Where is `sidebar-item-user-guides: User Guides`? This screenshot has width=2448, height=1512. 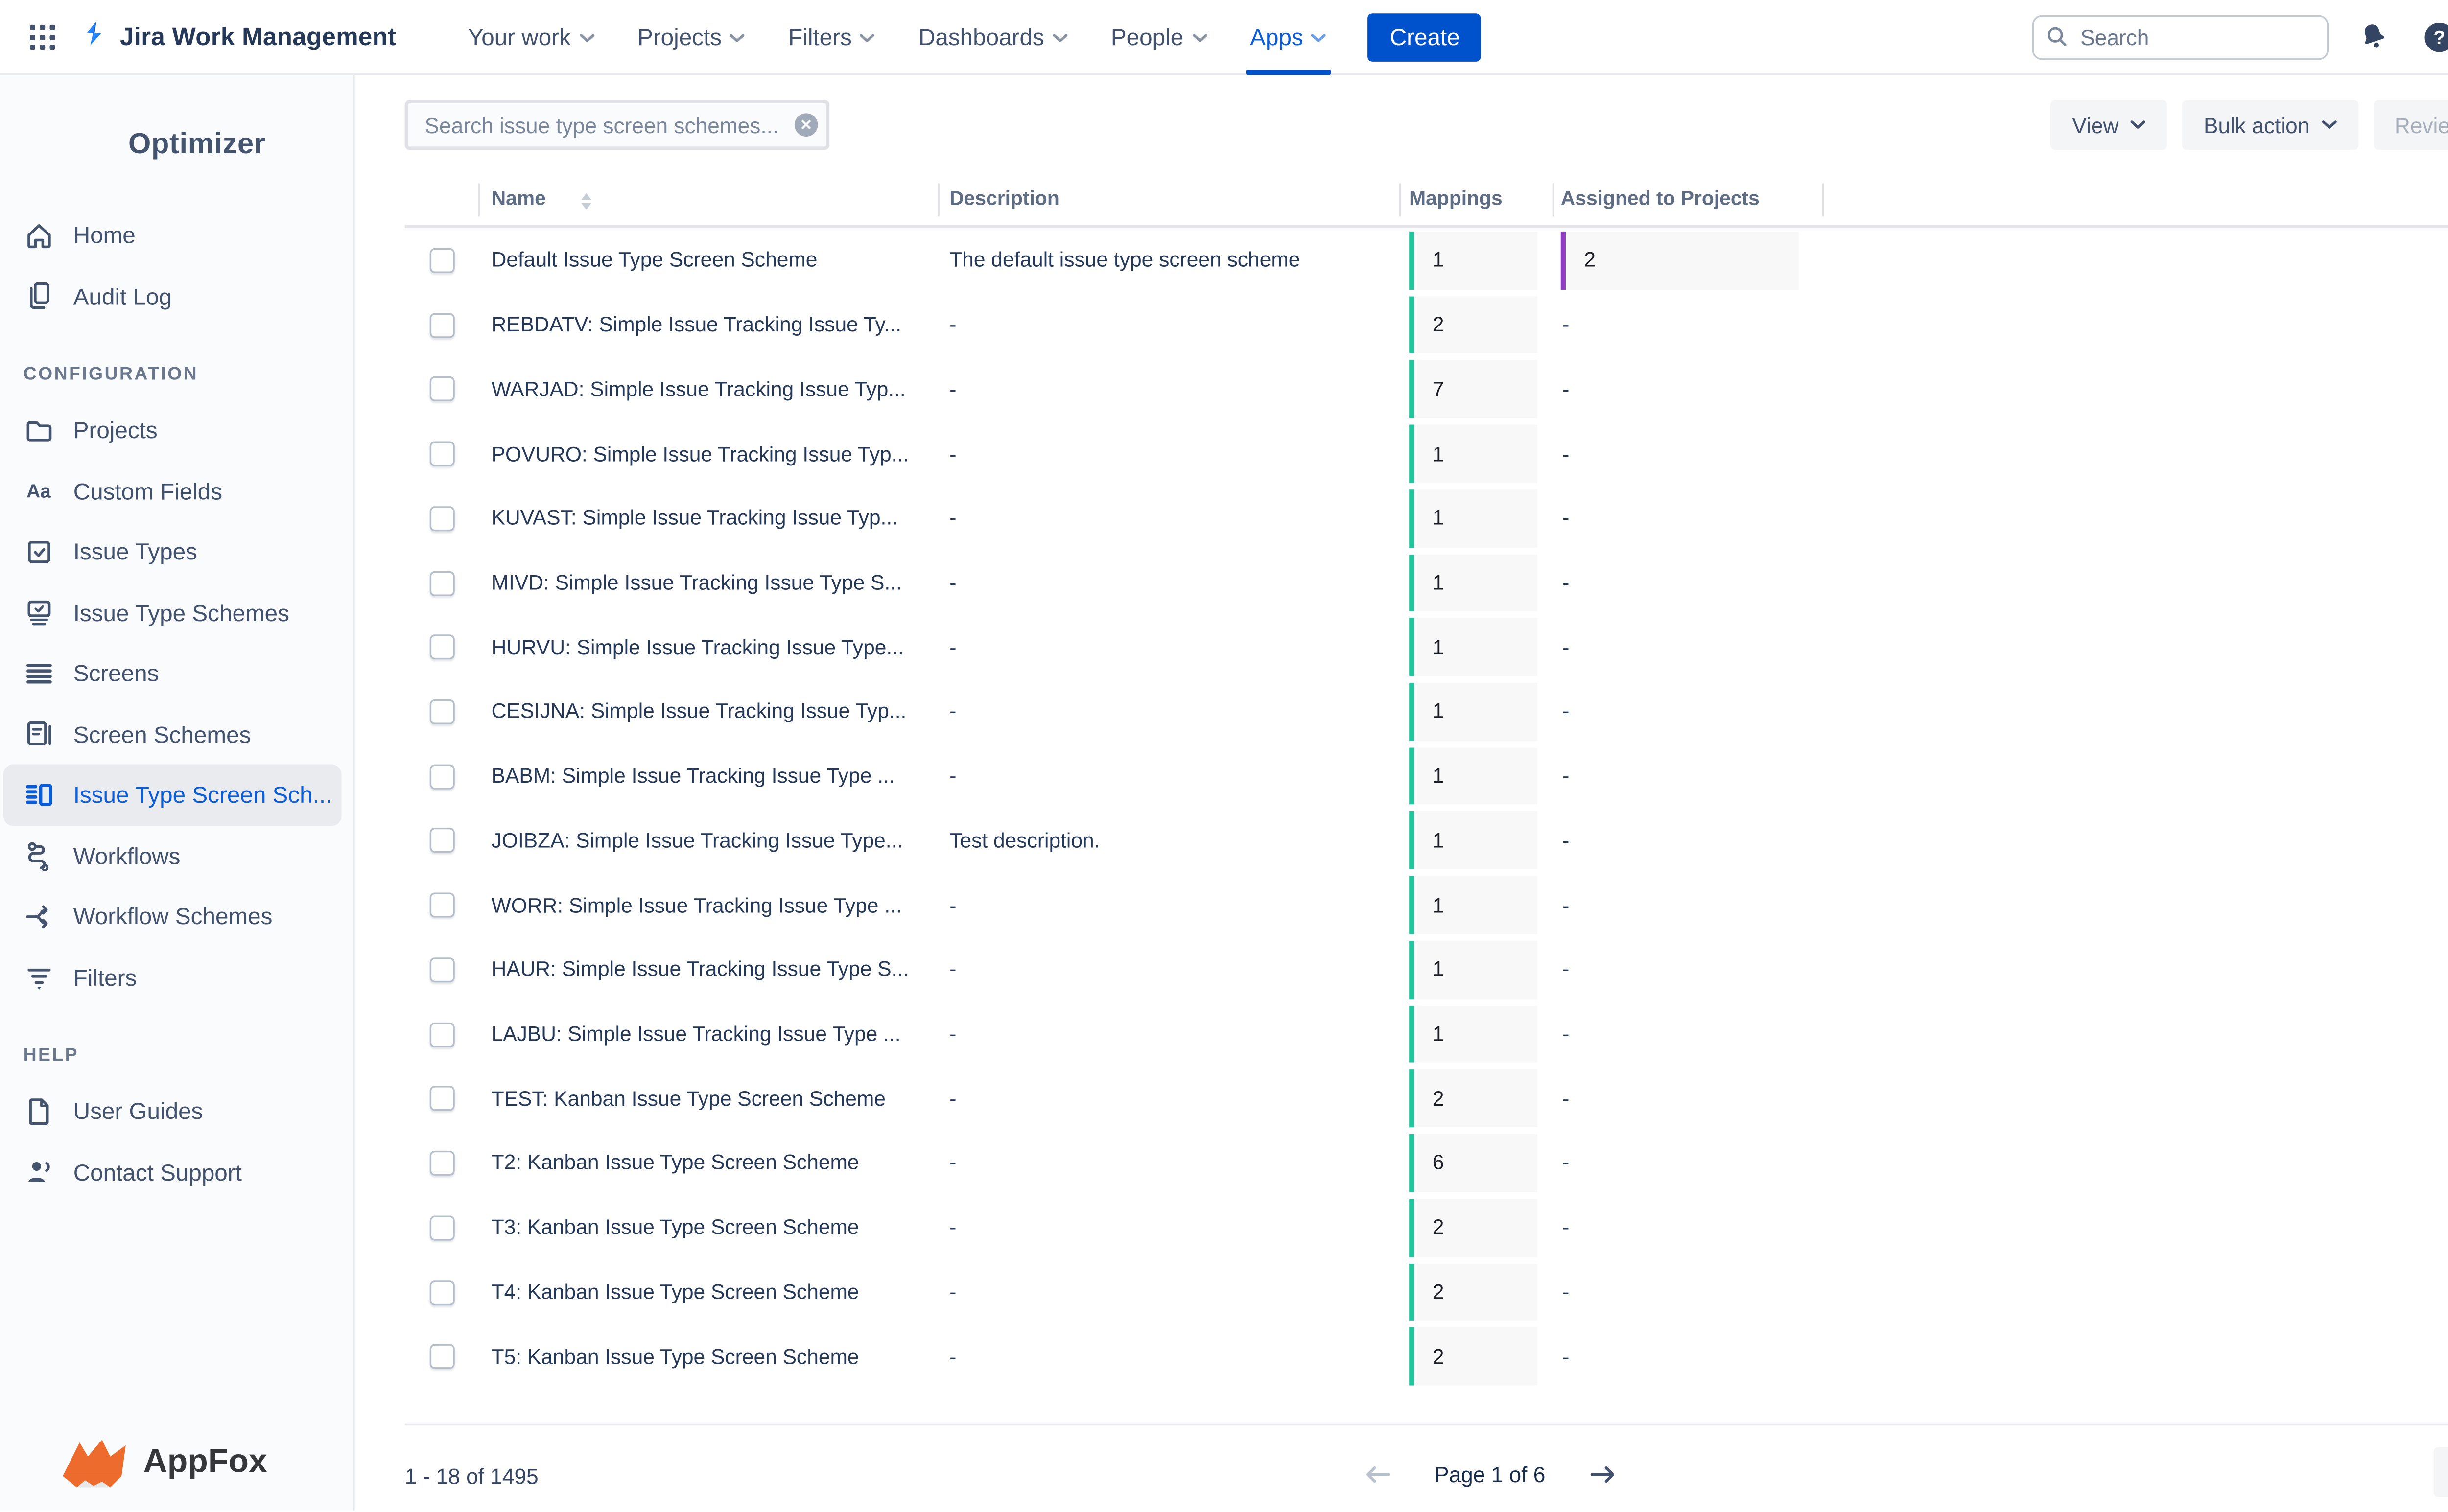 sidebar-item-user-guides: User Guides is located at coordinates (176, 1111).